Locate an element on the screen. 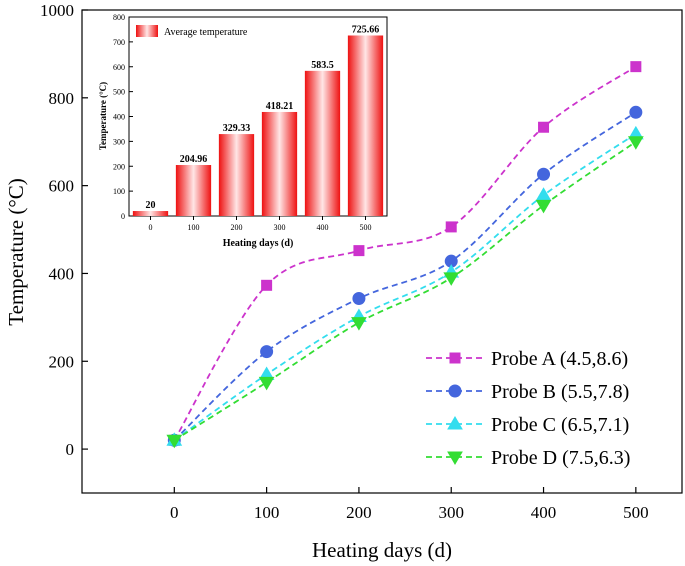  main-x-tick-label: 0 is located at coordinates (174, 512).